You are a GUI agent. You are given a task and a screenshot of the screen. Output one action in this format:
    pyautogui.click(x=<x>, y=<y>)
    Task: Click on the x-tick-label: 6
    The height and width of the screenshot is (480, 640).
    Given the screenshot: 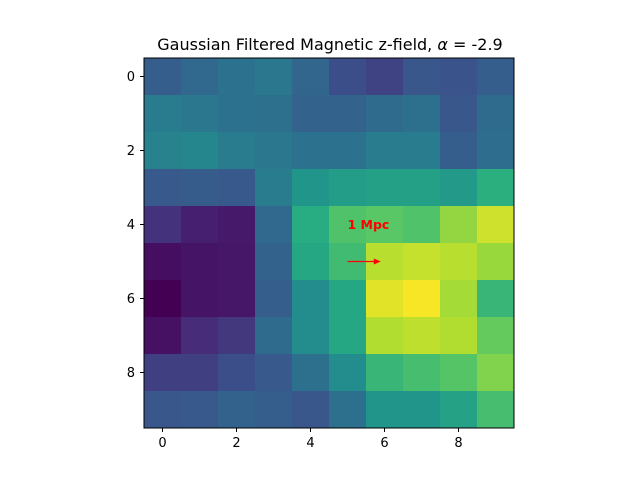 What is the action you would take?
    pyautogui.click(x=384, y=443)
    